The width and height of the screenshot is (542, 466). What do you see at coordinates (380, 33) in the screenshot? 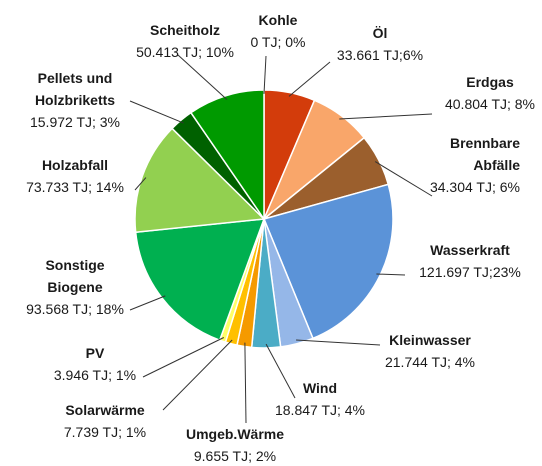
I see `category-name: Öl` at bounding box center [380, 33].